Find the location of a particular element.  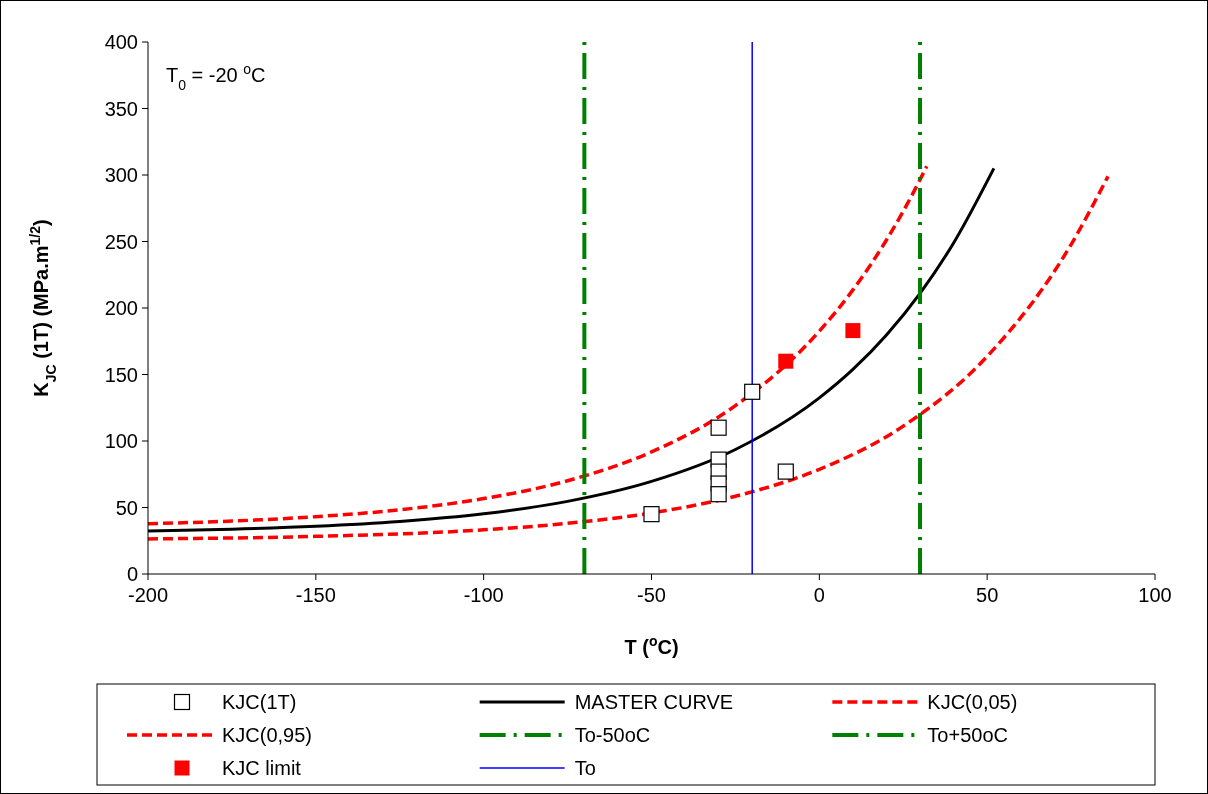

legend-label: To is located at coordinates (585, 768).